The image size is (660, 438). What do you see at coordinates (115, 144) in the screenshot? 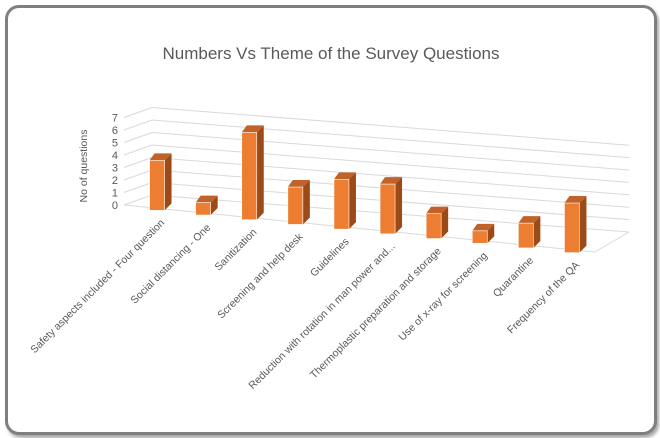
I see `y-tick-label: 5` at bounding box center [115, 144].